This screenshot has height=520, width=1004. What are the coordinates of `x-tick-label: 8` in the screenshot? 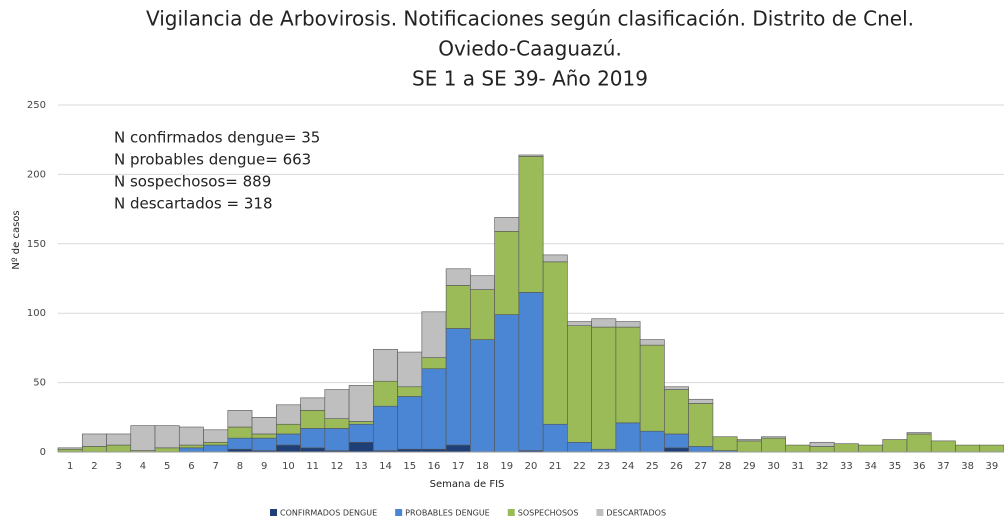 It's located at (240, 466).